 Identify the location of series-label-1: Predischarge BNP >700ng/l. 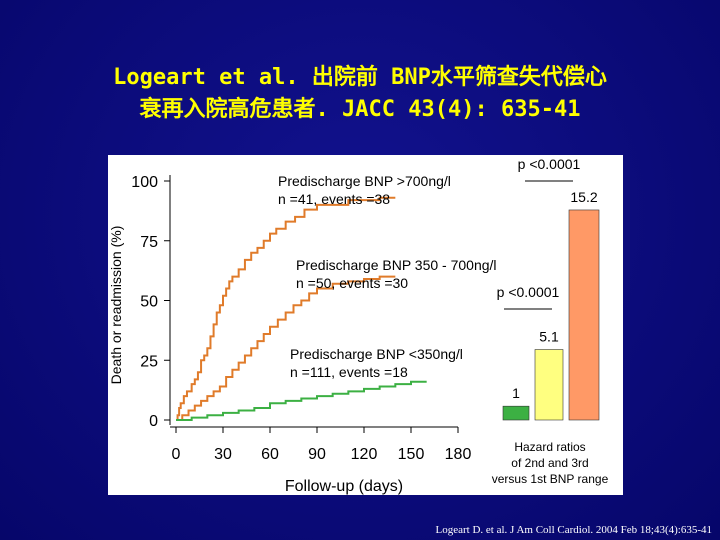
(364, 181).